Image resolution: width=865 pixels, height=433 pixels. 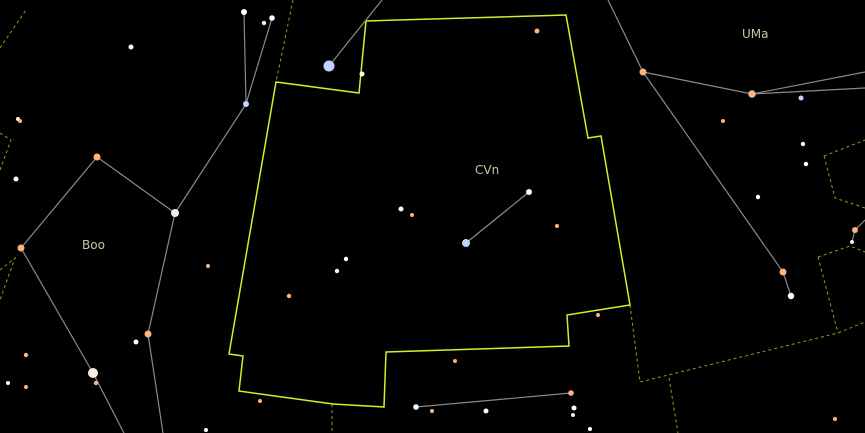 I want to click on label-uma: UMa, so click(x=755, y=34).